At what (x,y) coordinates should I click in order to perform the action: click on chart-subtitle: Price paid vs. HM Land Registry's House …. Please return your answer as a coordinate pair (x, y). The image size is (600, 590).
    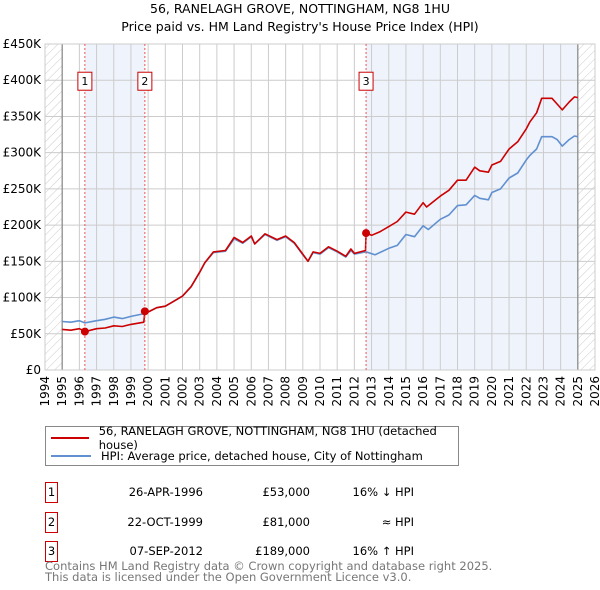
    Looking at the image, I should click on (300, 26).